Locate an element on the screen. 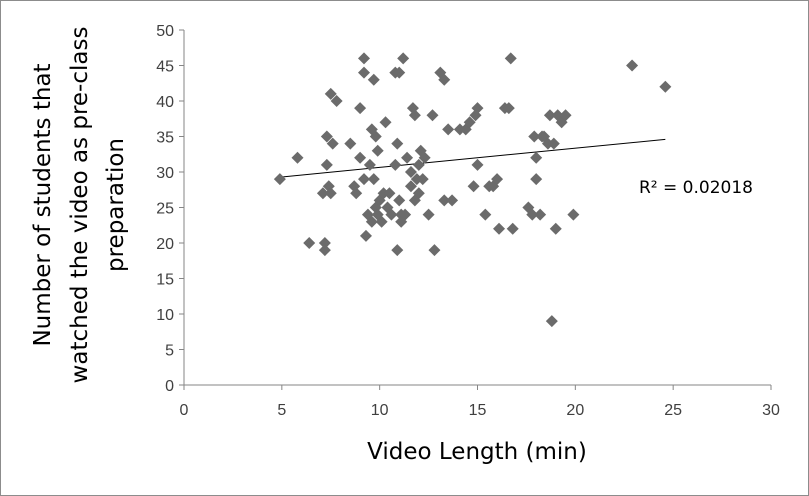 Image resolution: width=809 pixels, height=496 pixels. y-tick-label: 15 is located at coordinates (165, 280).